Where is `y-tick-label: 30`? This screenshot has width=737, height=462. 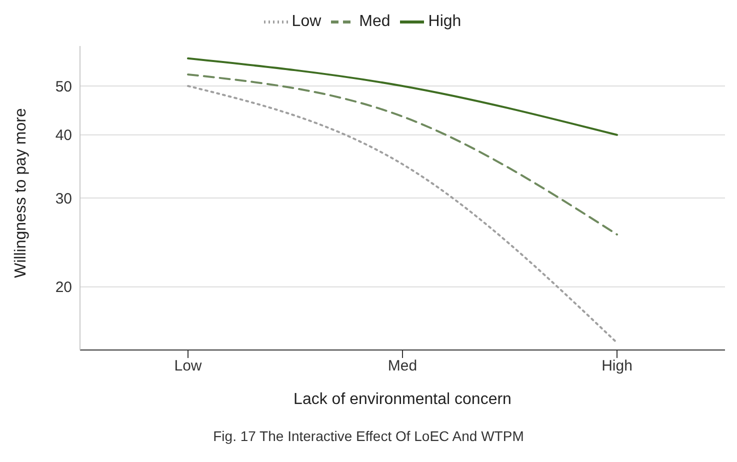
y-tick-label: 30 is located at coordinates (63, 199).